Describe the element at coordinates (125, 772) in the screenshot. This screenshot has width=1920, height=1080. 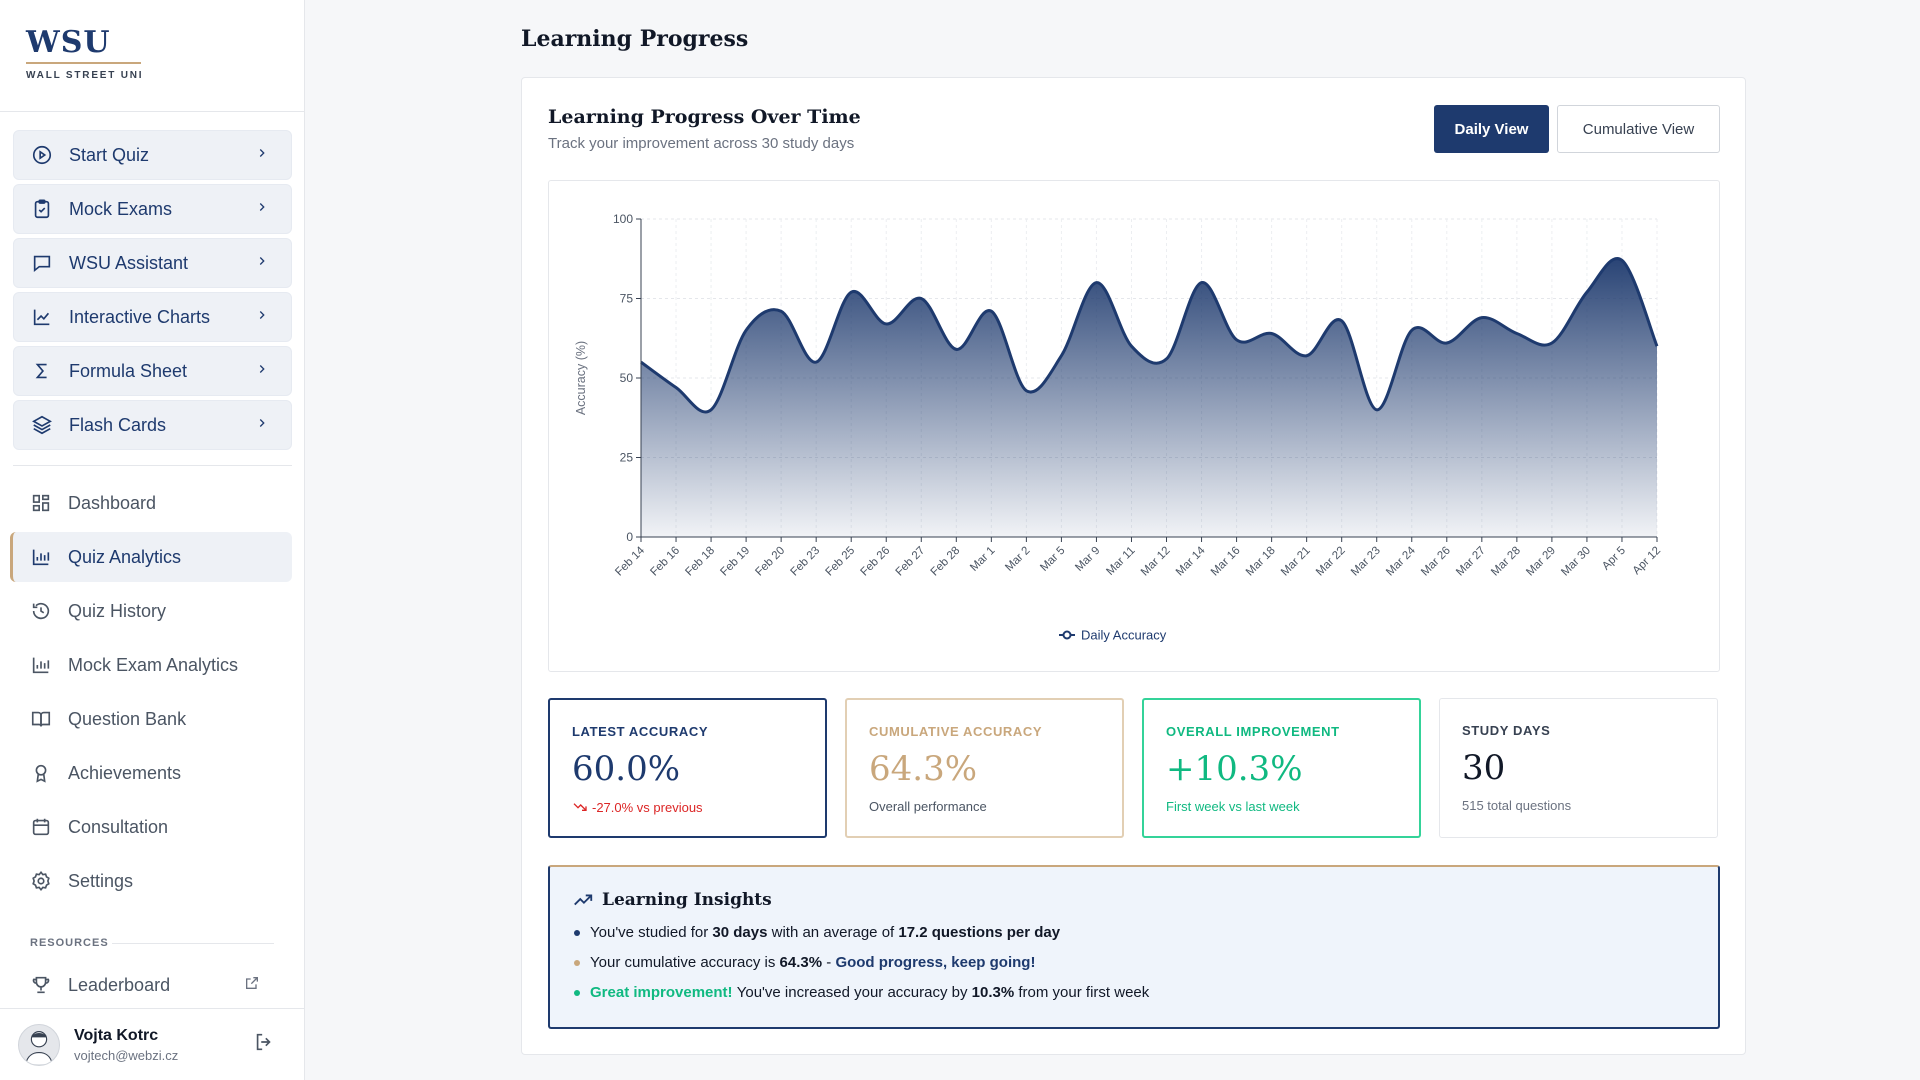
I see `sidebar-item-label: Achievements` at that location.